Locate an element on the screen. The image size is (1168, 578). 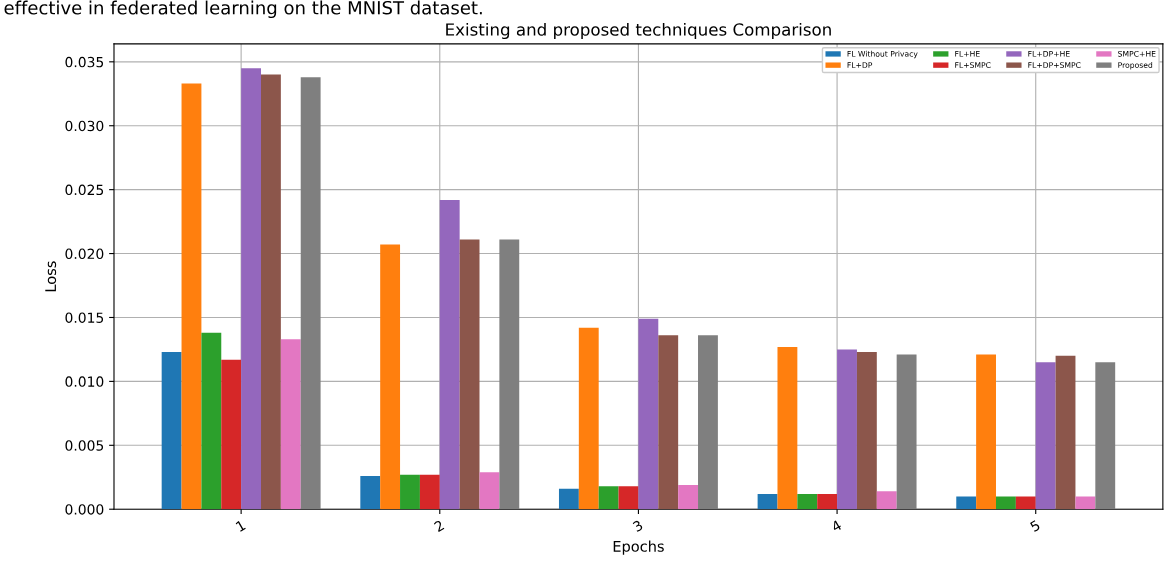
x-tick-label: 2 is located at coordinates (439, 525).